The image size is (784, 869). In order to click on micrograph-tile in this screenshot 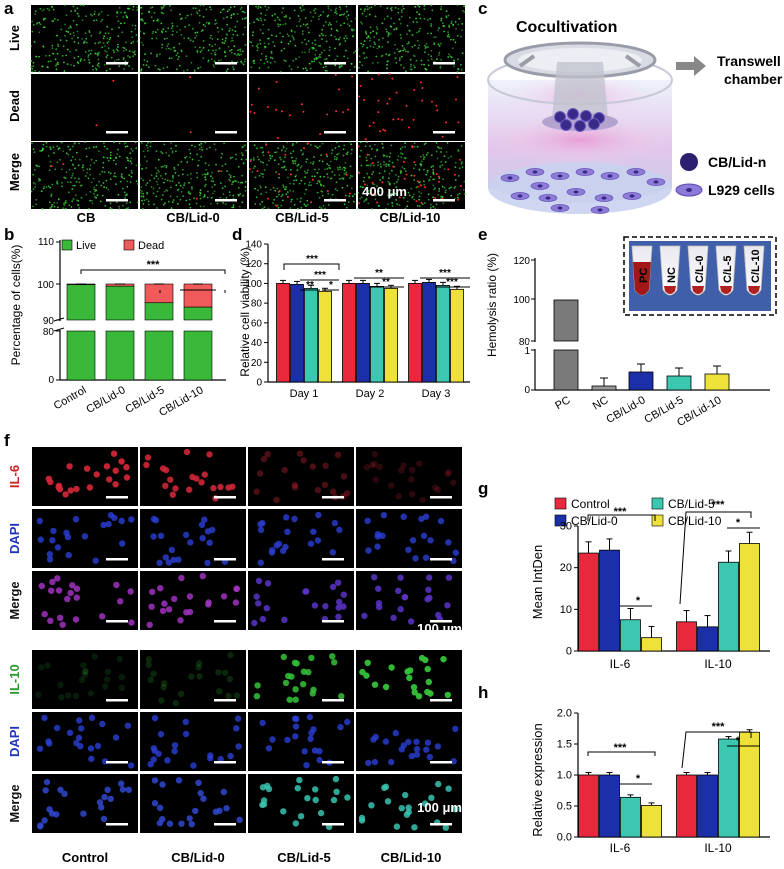, I will do `click(409, 803)`.